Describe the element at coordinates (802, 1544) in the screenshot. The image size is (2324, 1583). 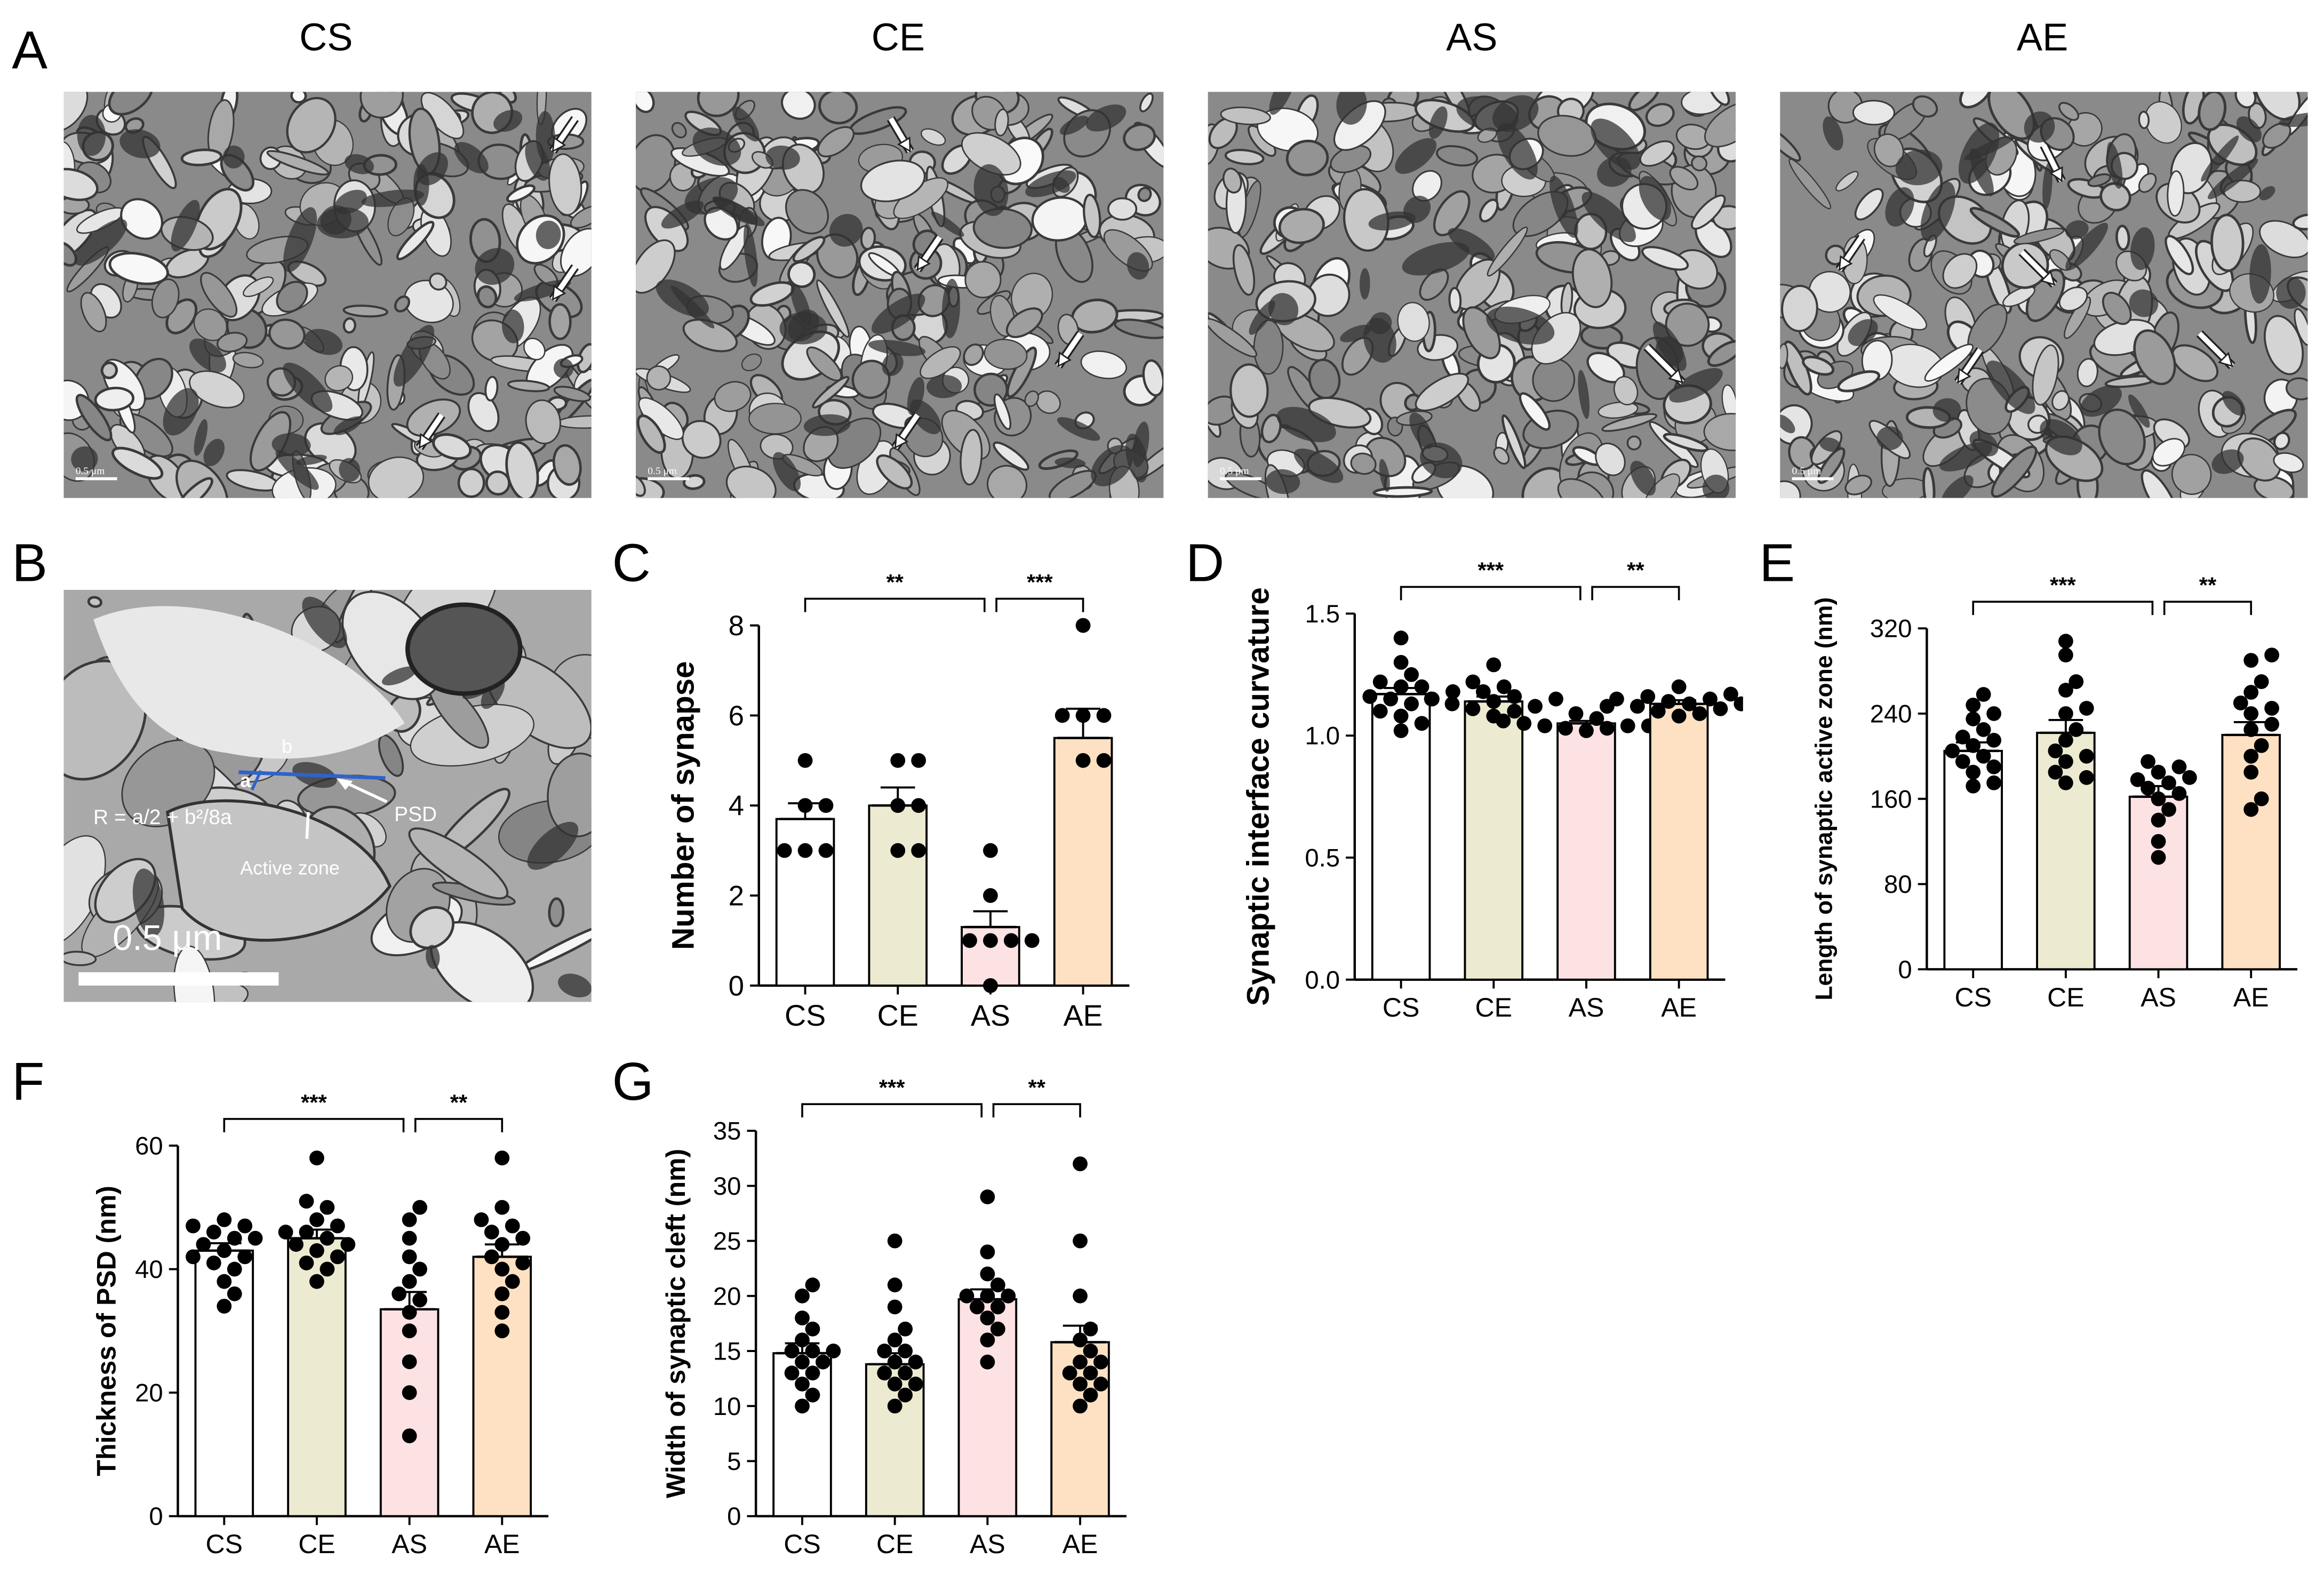
I see `x-tick-label-cs: CS` at that location.